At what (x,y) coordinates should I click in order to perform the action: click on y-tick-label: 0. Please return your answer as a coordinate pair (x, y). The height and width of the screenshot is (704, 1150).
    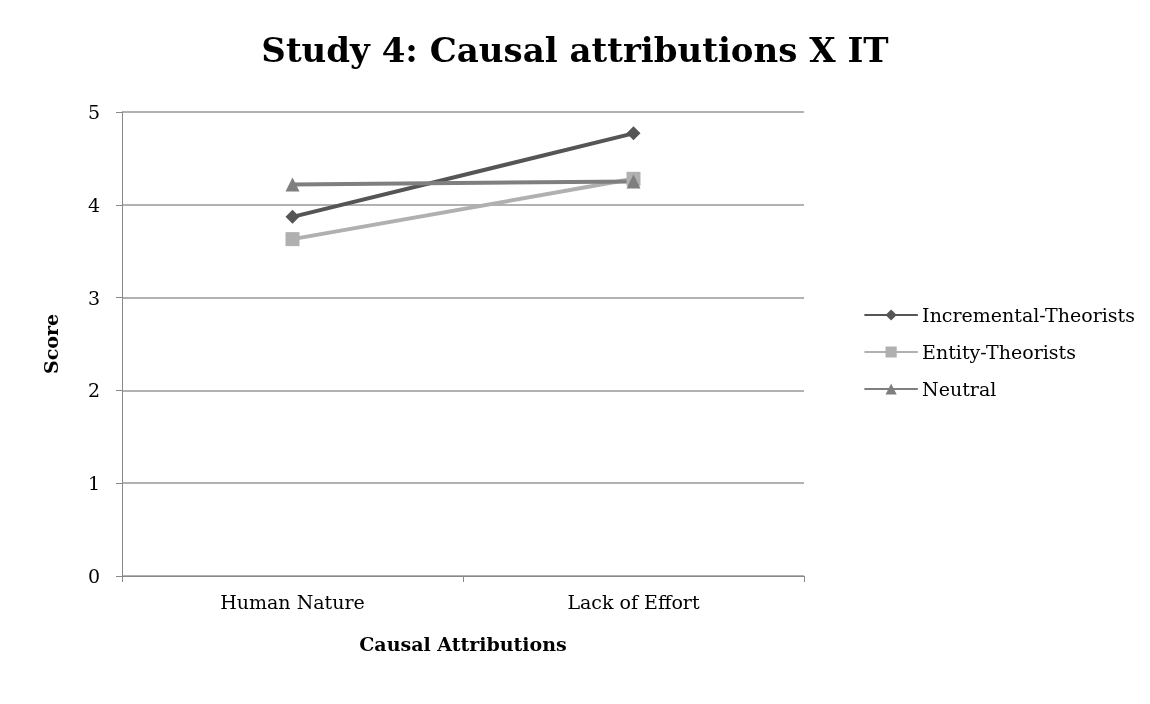
    Looking at the image, I should click on (93, 576).